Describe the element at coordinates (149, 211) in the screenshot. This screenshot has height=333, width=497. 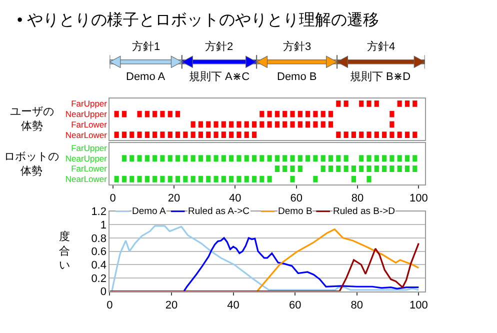
I see `legend-label: Demo A` at that location.